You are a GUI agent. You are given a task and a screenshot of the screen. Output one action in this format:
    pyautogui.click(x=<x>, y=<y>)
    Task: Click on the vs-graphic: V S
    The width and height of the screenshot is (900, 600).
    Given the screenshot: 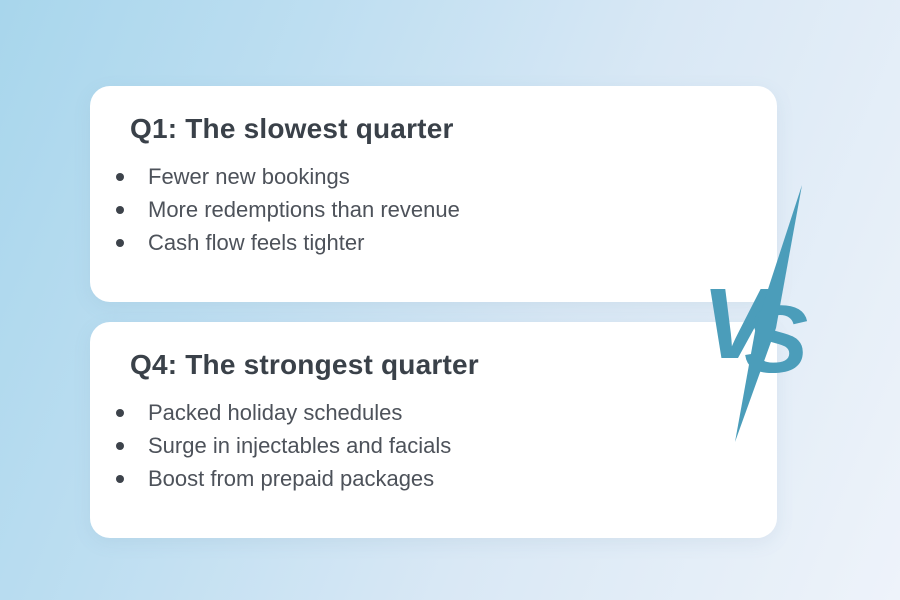 What is the action you would take?
    pyautogui.click(x=764, y=314)
    